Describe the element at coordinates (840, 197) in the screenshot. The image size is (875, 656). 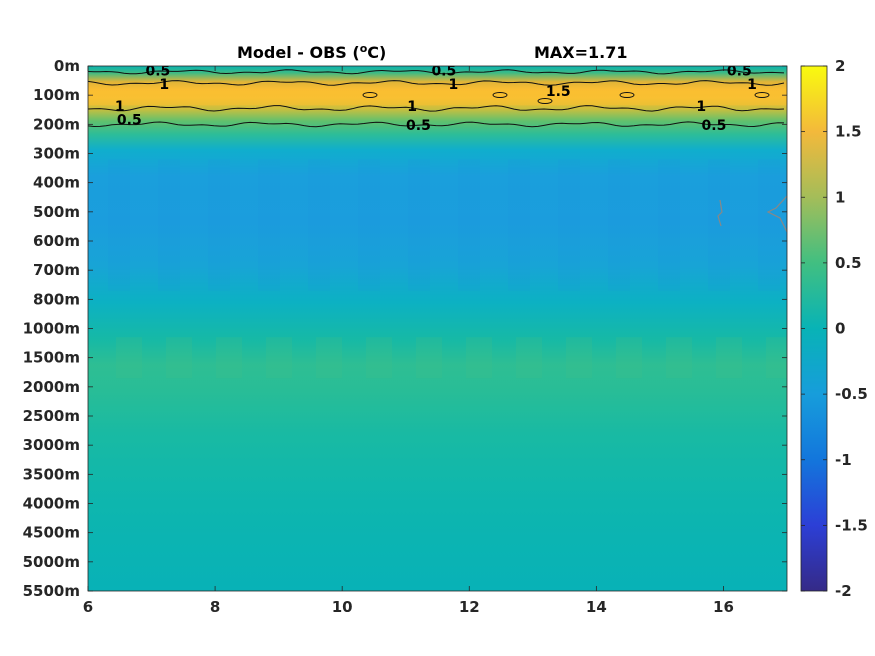
I see `colorbar-tick-label: 1` at that location.